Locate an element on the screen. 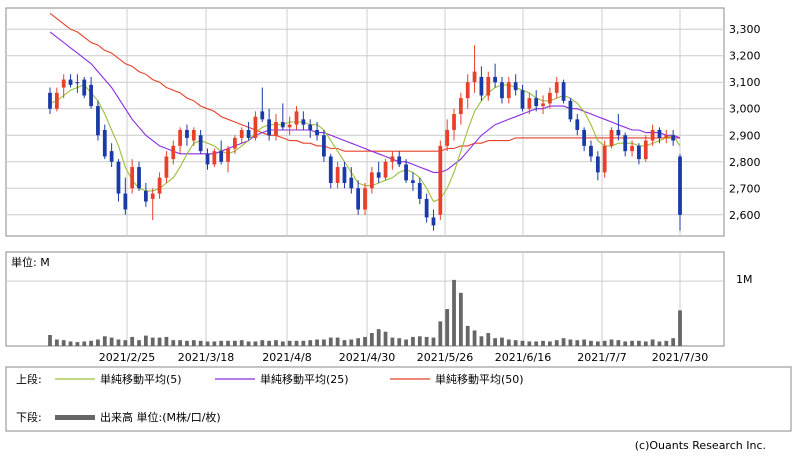 This screenshot has width=800, height=466. legend-ma50-label: 単純移動平均(50) is located at coordinates (479, 379).